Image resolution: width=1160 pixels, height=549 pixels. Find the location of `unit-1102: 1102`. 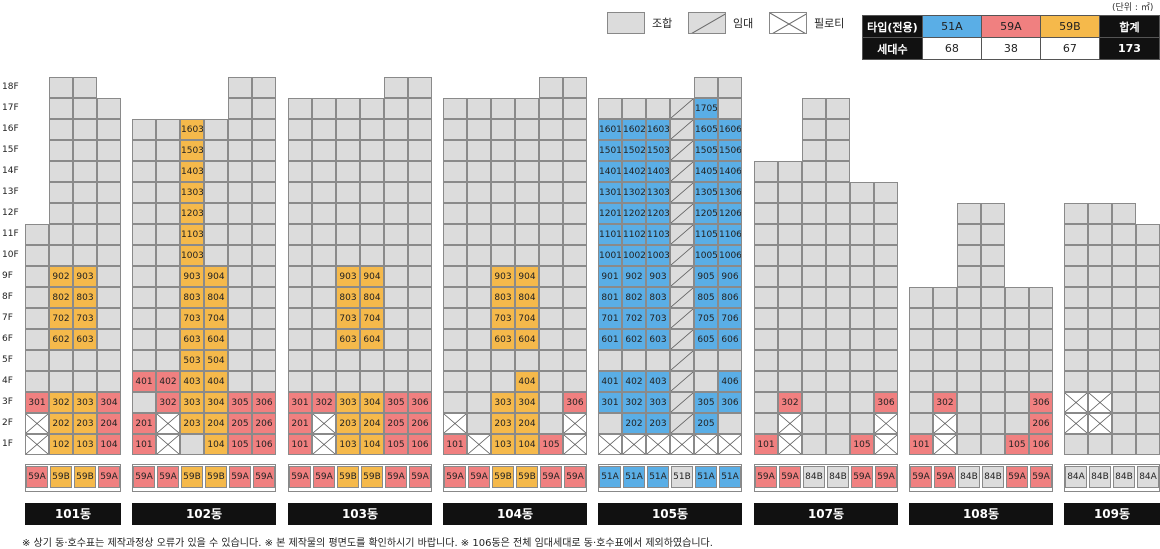

unit-1102: 1102 is located at coordinates (634, 234).